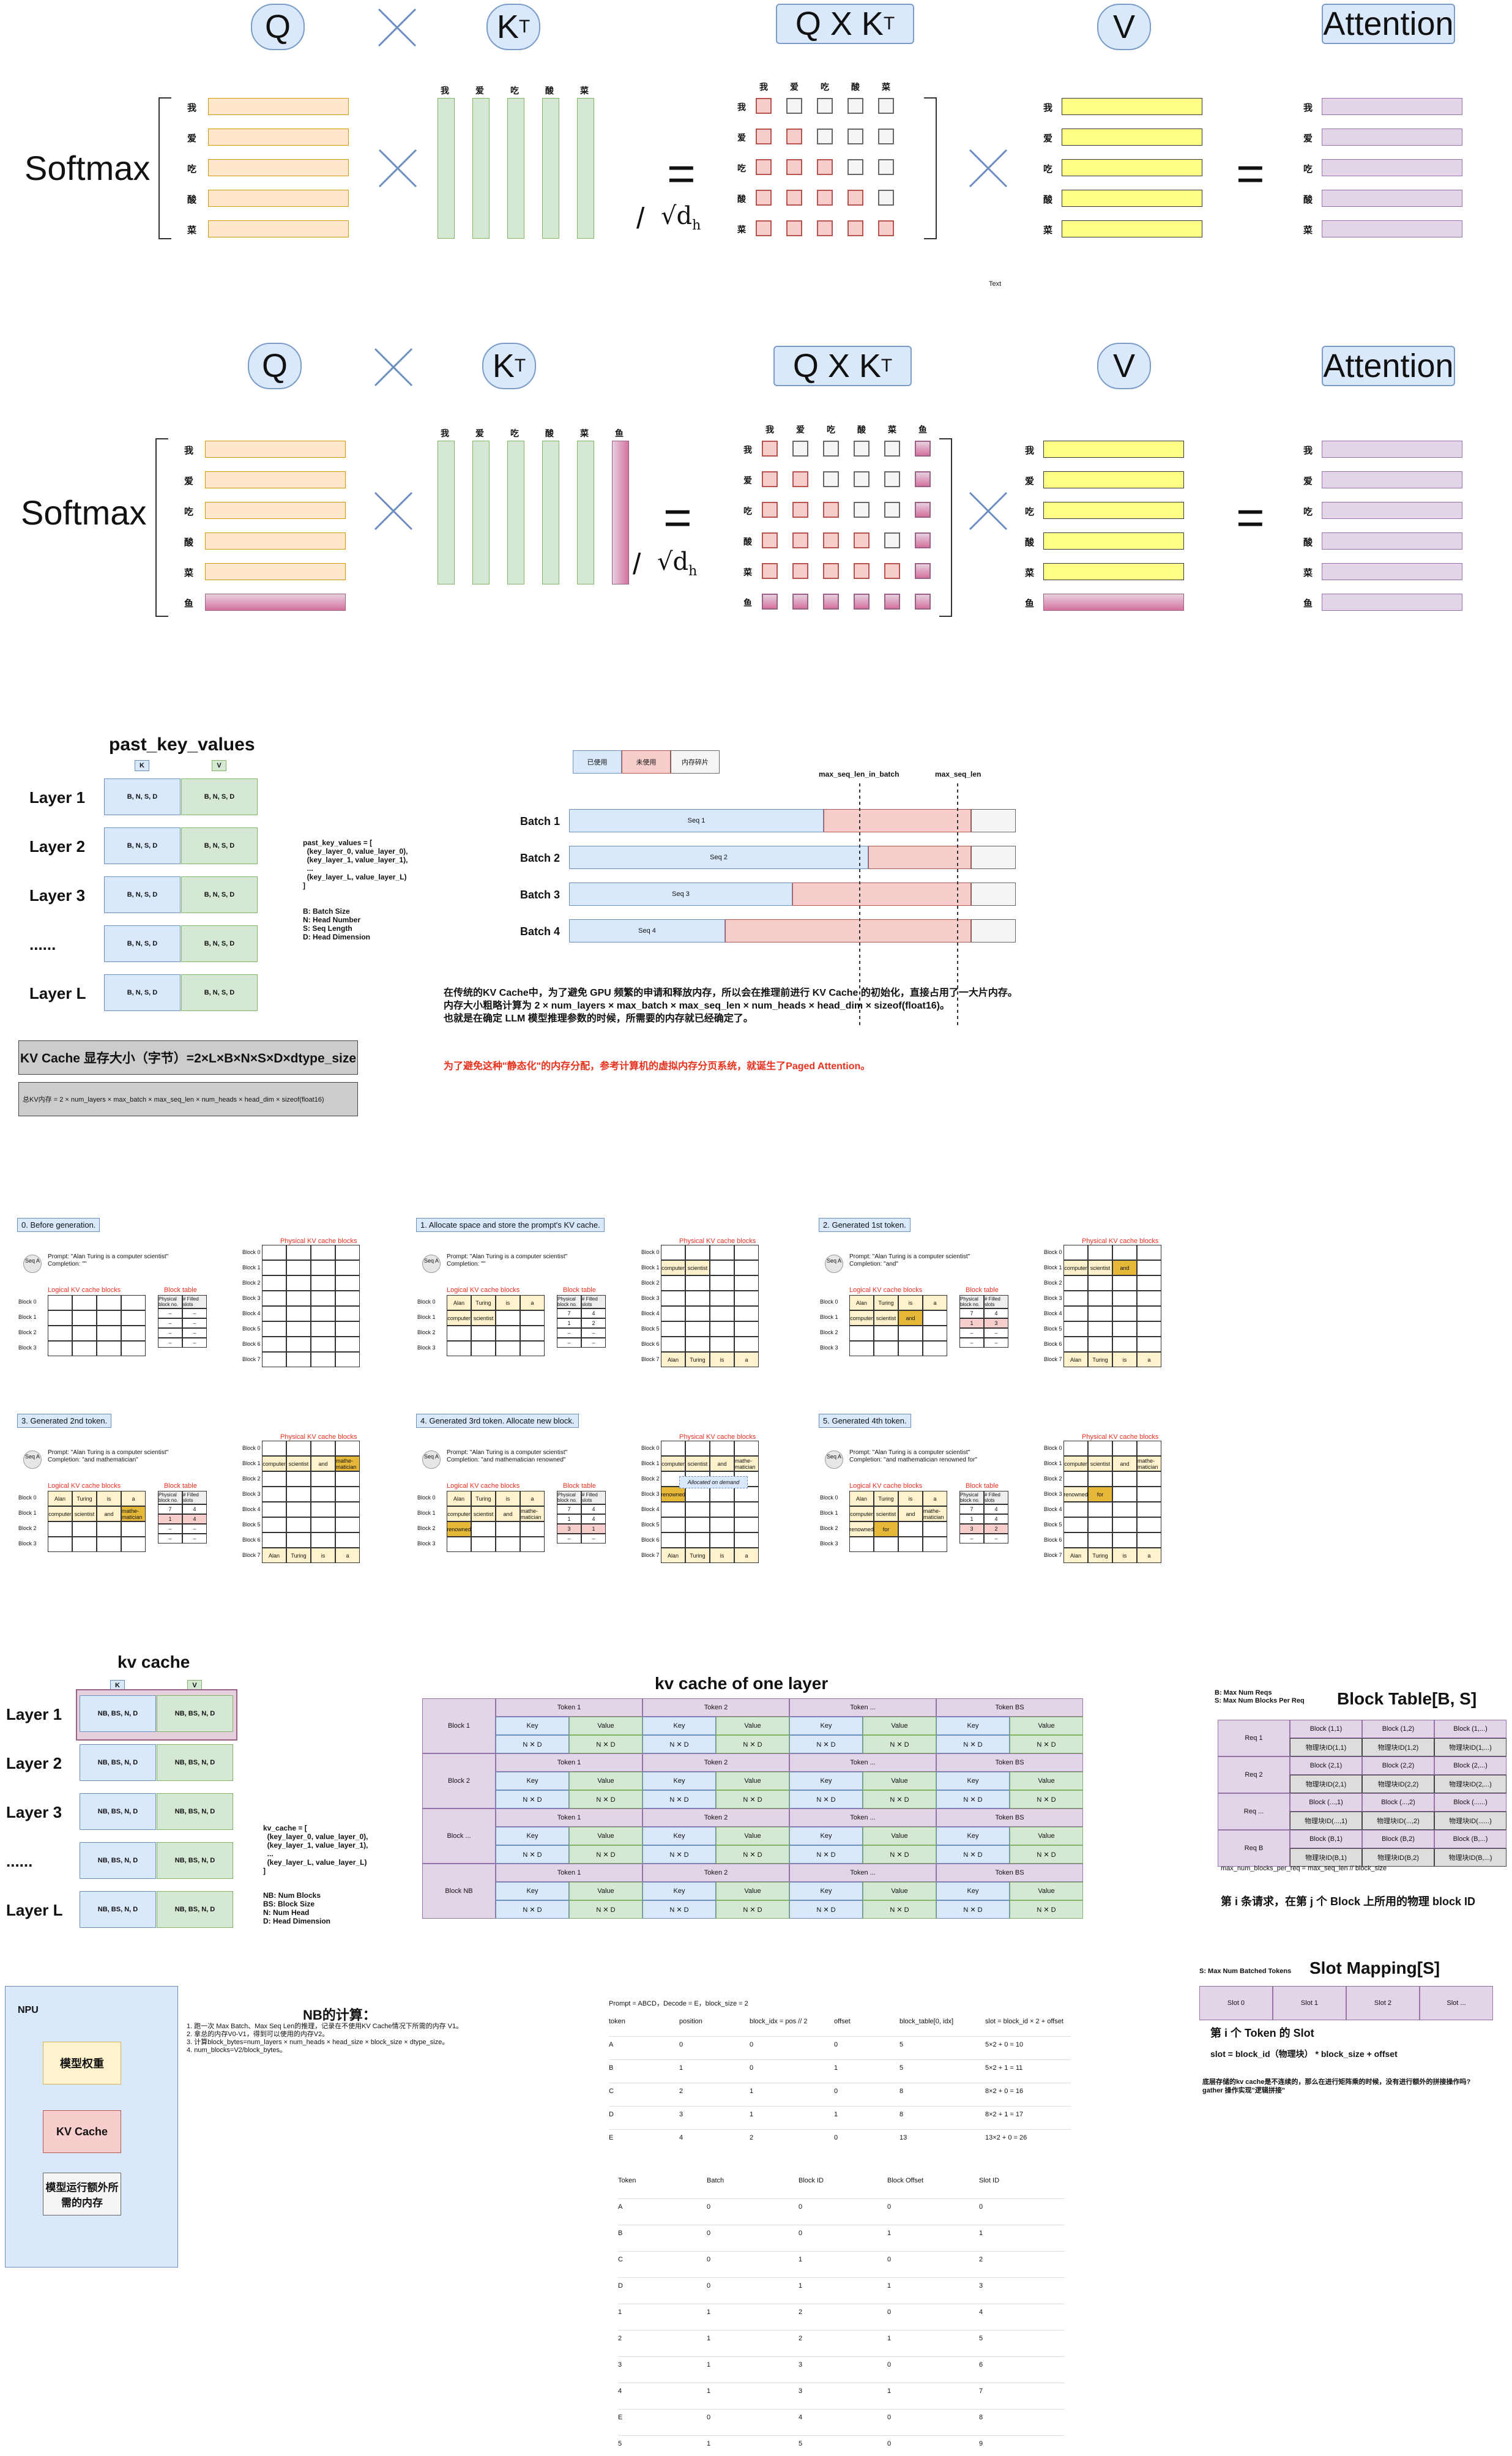  What do you see at coordinates (459, 1529) in the screenshot?
I see `logical-slot: renowned` at bounding box center [459, 1529].